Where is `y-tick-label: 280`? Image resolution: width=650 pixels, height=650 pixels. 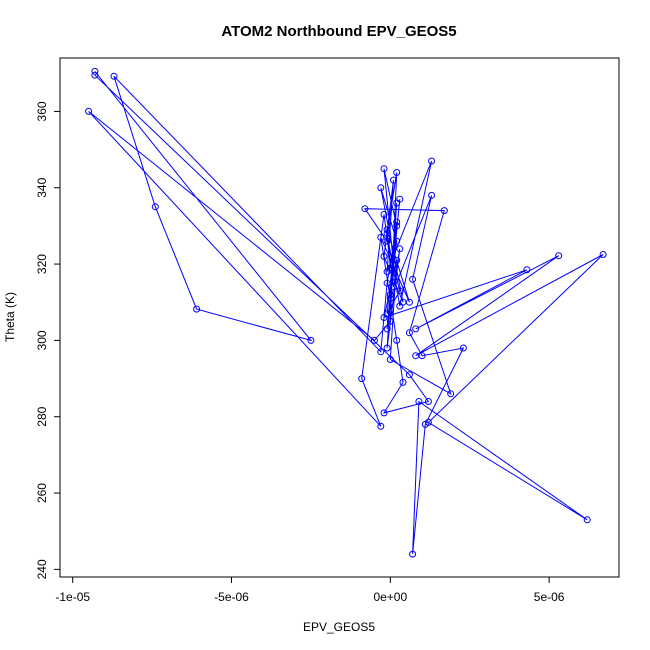 y-tick-label: 280 is located at coordinates (42, 416).